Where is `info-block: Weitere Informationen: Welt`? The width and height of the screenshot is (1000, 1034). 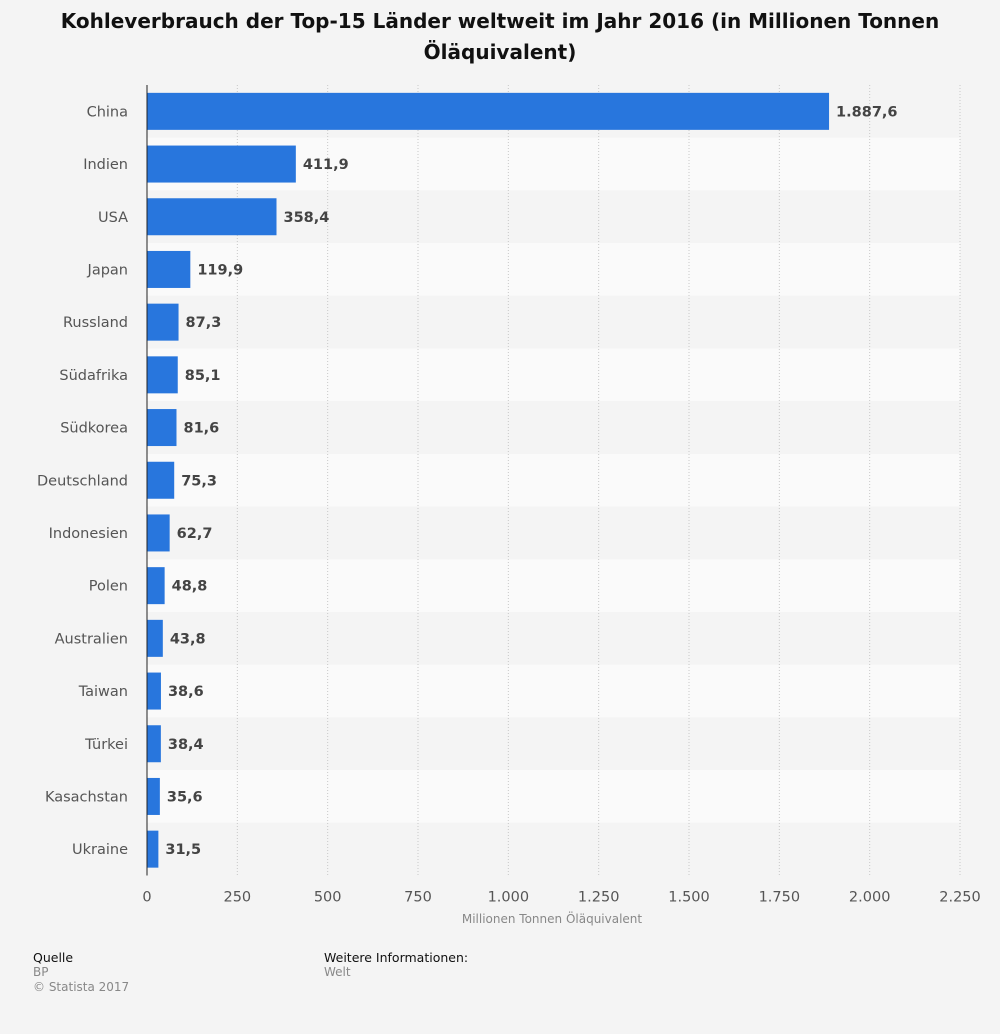
info-block: Weitere Informationen: Welt is located at coordinates (396, 965).